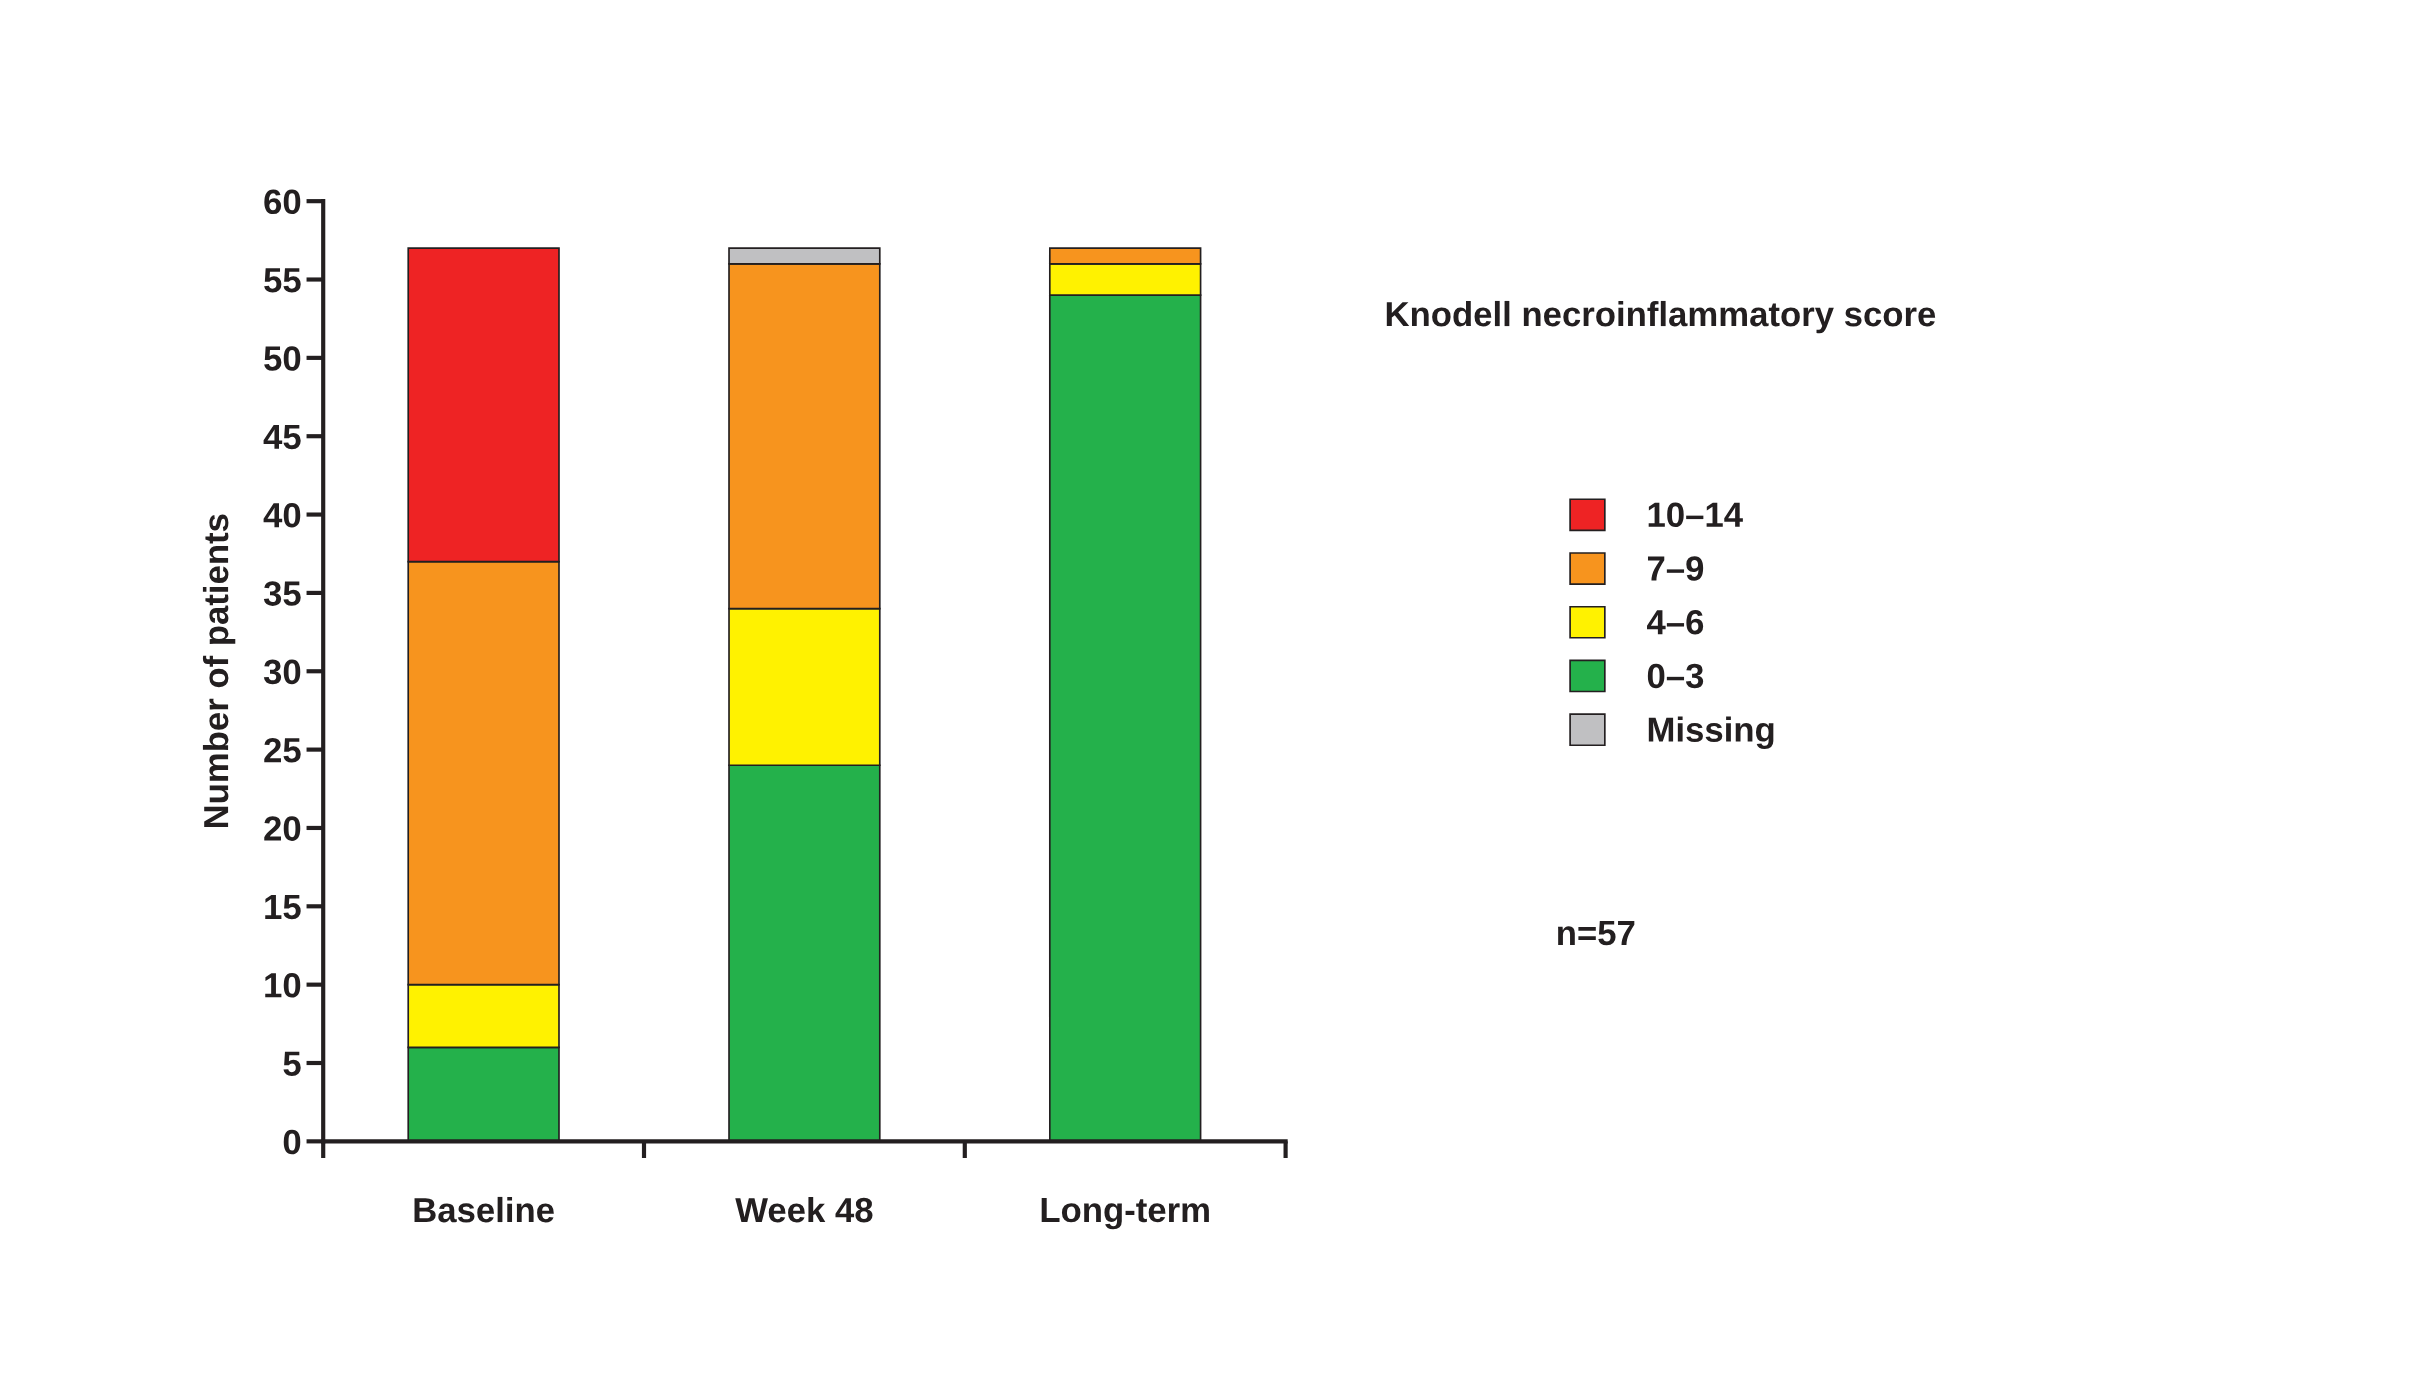  I want to click on y-tick-label: 0, so click(292, 1142).